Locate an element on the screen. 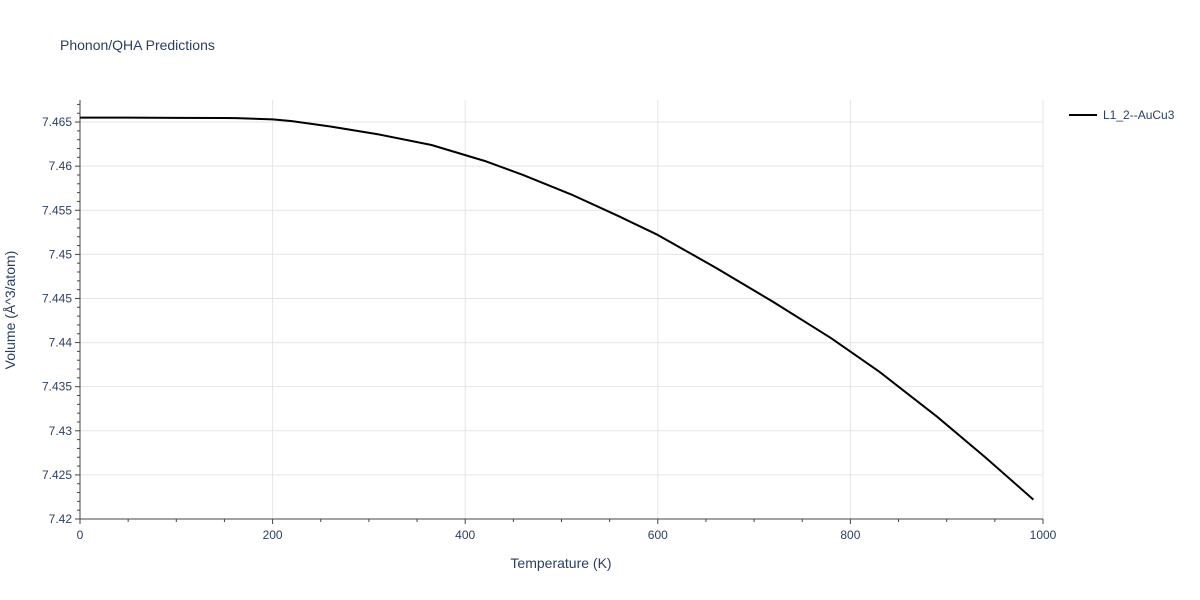 Image resolution: width=1200 pixels, height=600 pixels. x-tick-label: 1000 is located at coordinates (1043, 535).